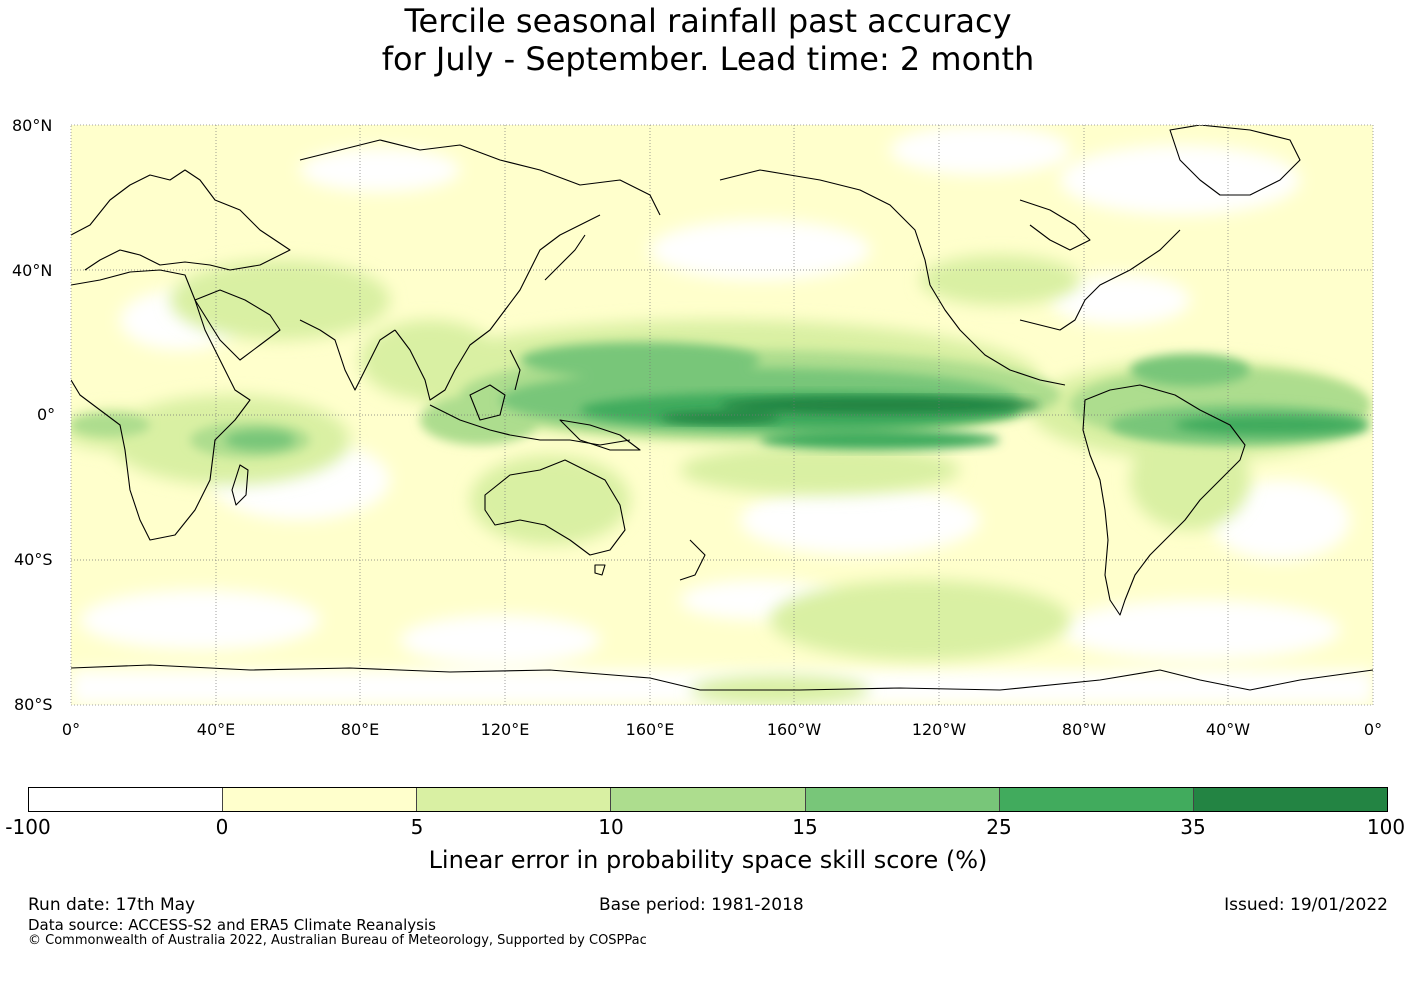 The height and width of the screenshot is (990, 1416). What do you see at coordinates (1228, 729) in the screenshot?
I see `lon-label-40w: 40°W` at bounding box center [1228, 729].